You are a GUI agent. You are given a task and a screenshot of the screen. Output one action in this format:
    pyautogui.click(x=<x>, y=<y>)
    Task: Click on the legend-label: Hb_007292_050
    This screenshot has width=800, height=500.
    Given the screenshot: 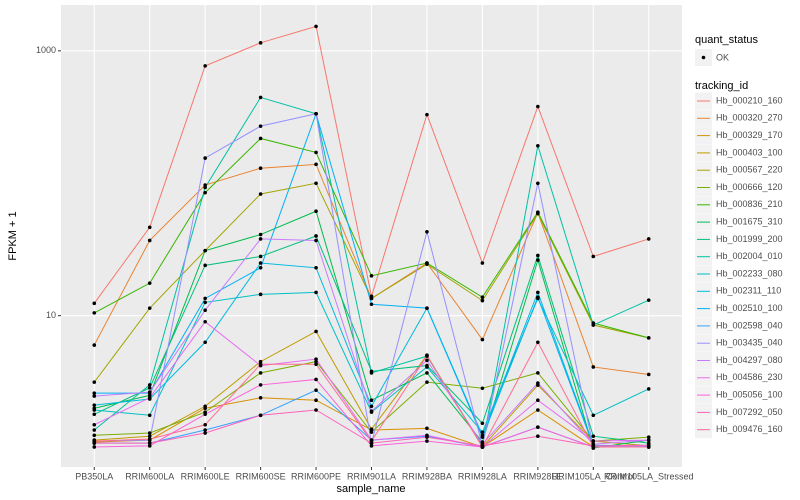 What is the action you would take?
    pyautogui.click(x=749, y=412)
    